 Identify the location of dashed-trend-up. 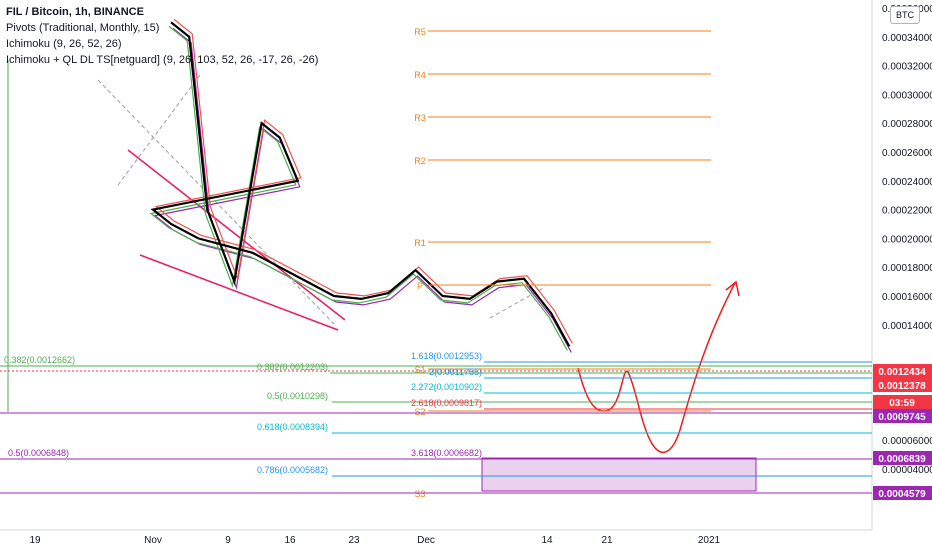
(159, 130).